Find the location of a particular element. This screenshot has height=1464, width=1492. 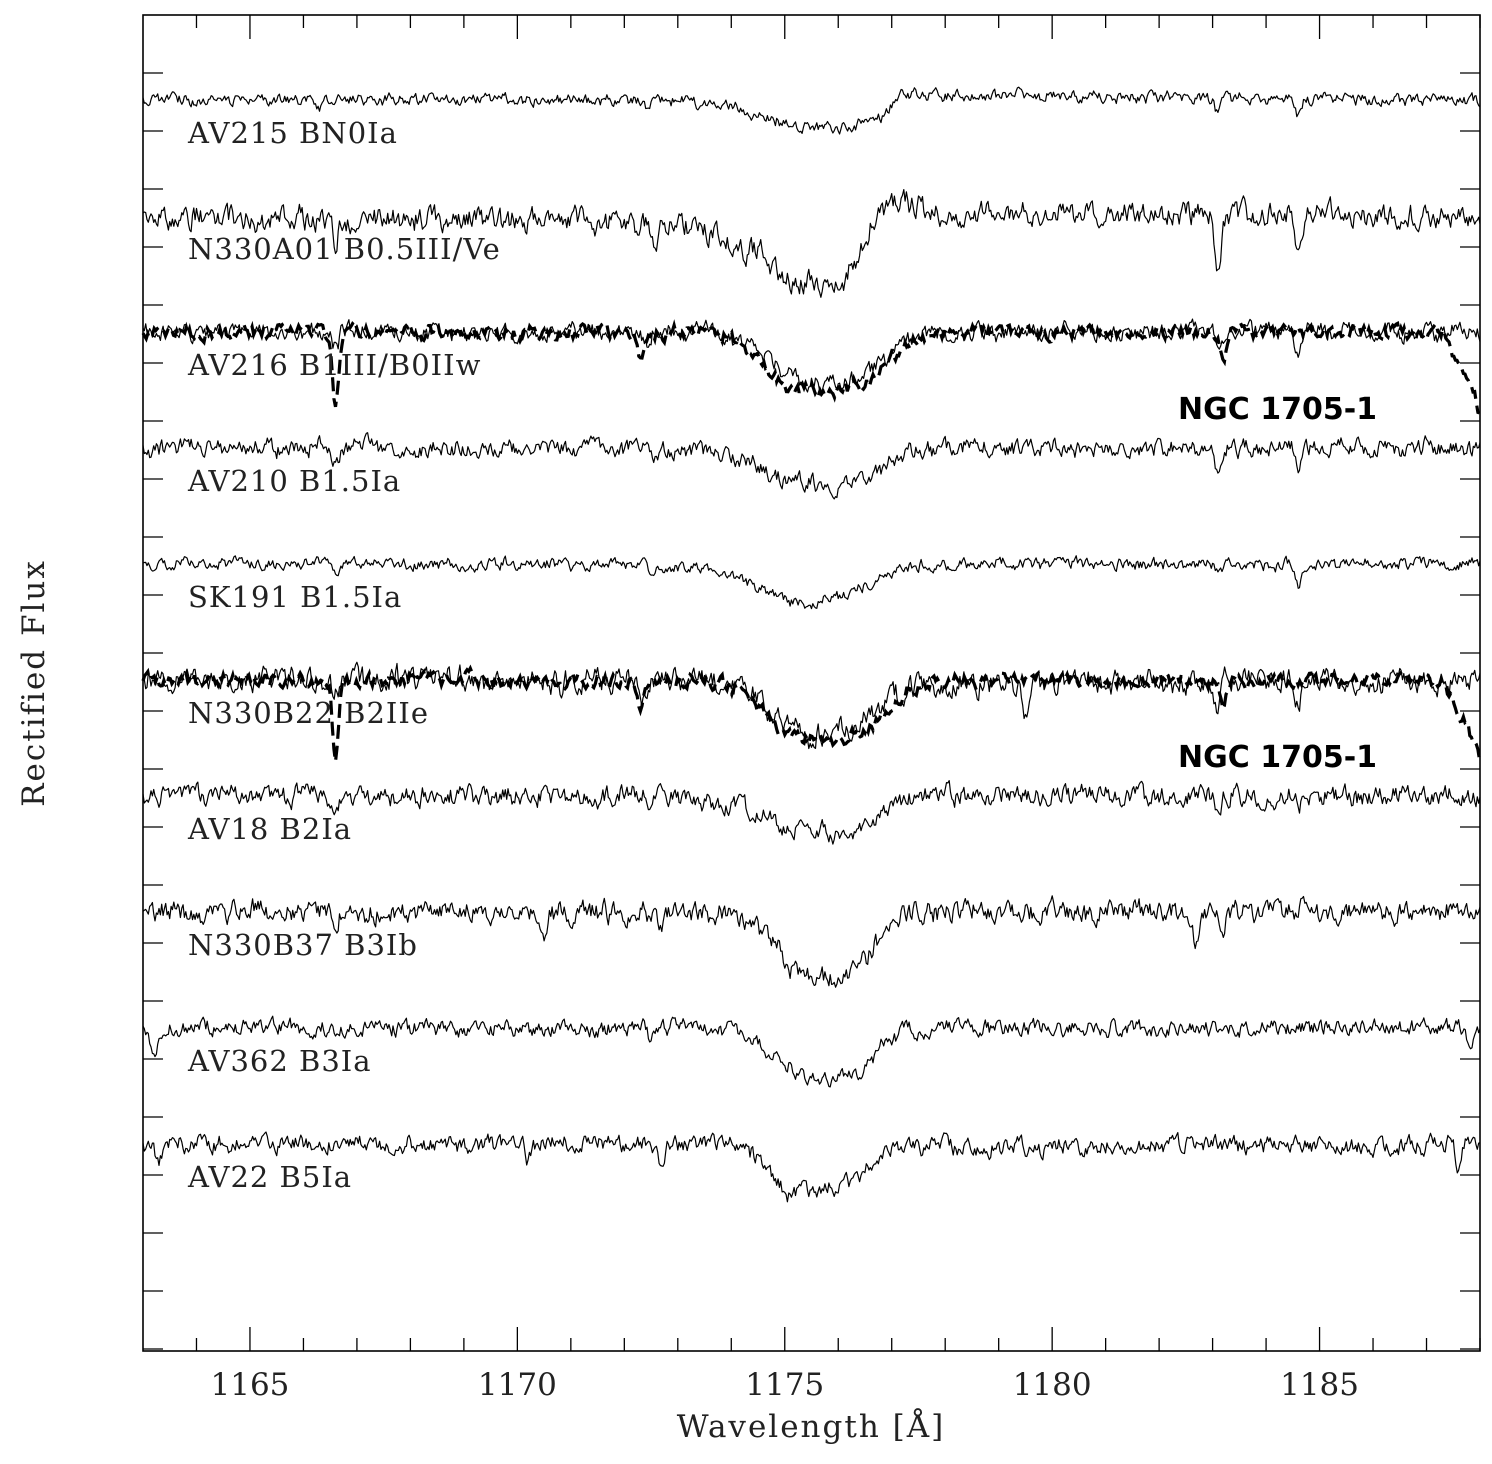

x-axis-title: Wavelength [Å] is located at coordinates (811, 1426).